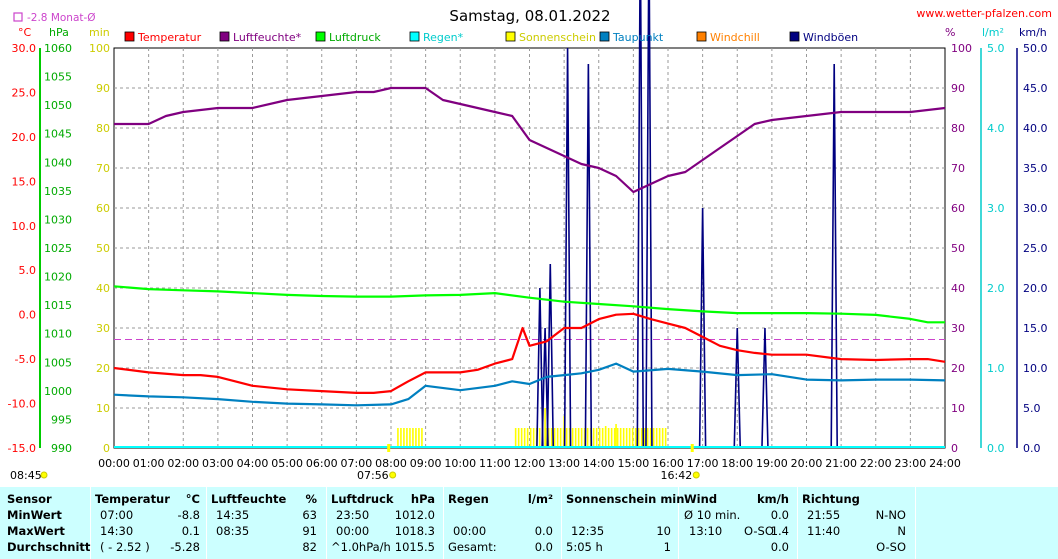 The image size is (1058, 559). I want to click on dir-min-time: 21:55, so click(824, 515).